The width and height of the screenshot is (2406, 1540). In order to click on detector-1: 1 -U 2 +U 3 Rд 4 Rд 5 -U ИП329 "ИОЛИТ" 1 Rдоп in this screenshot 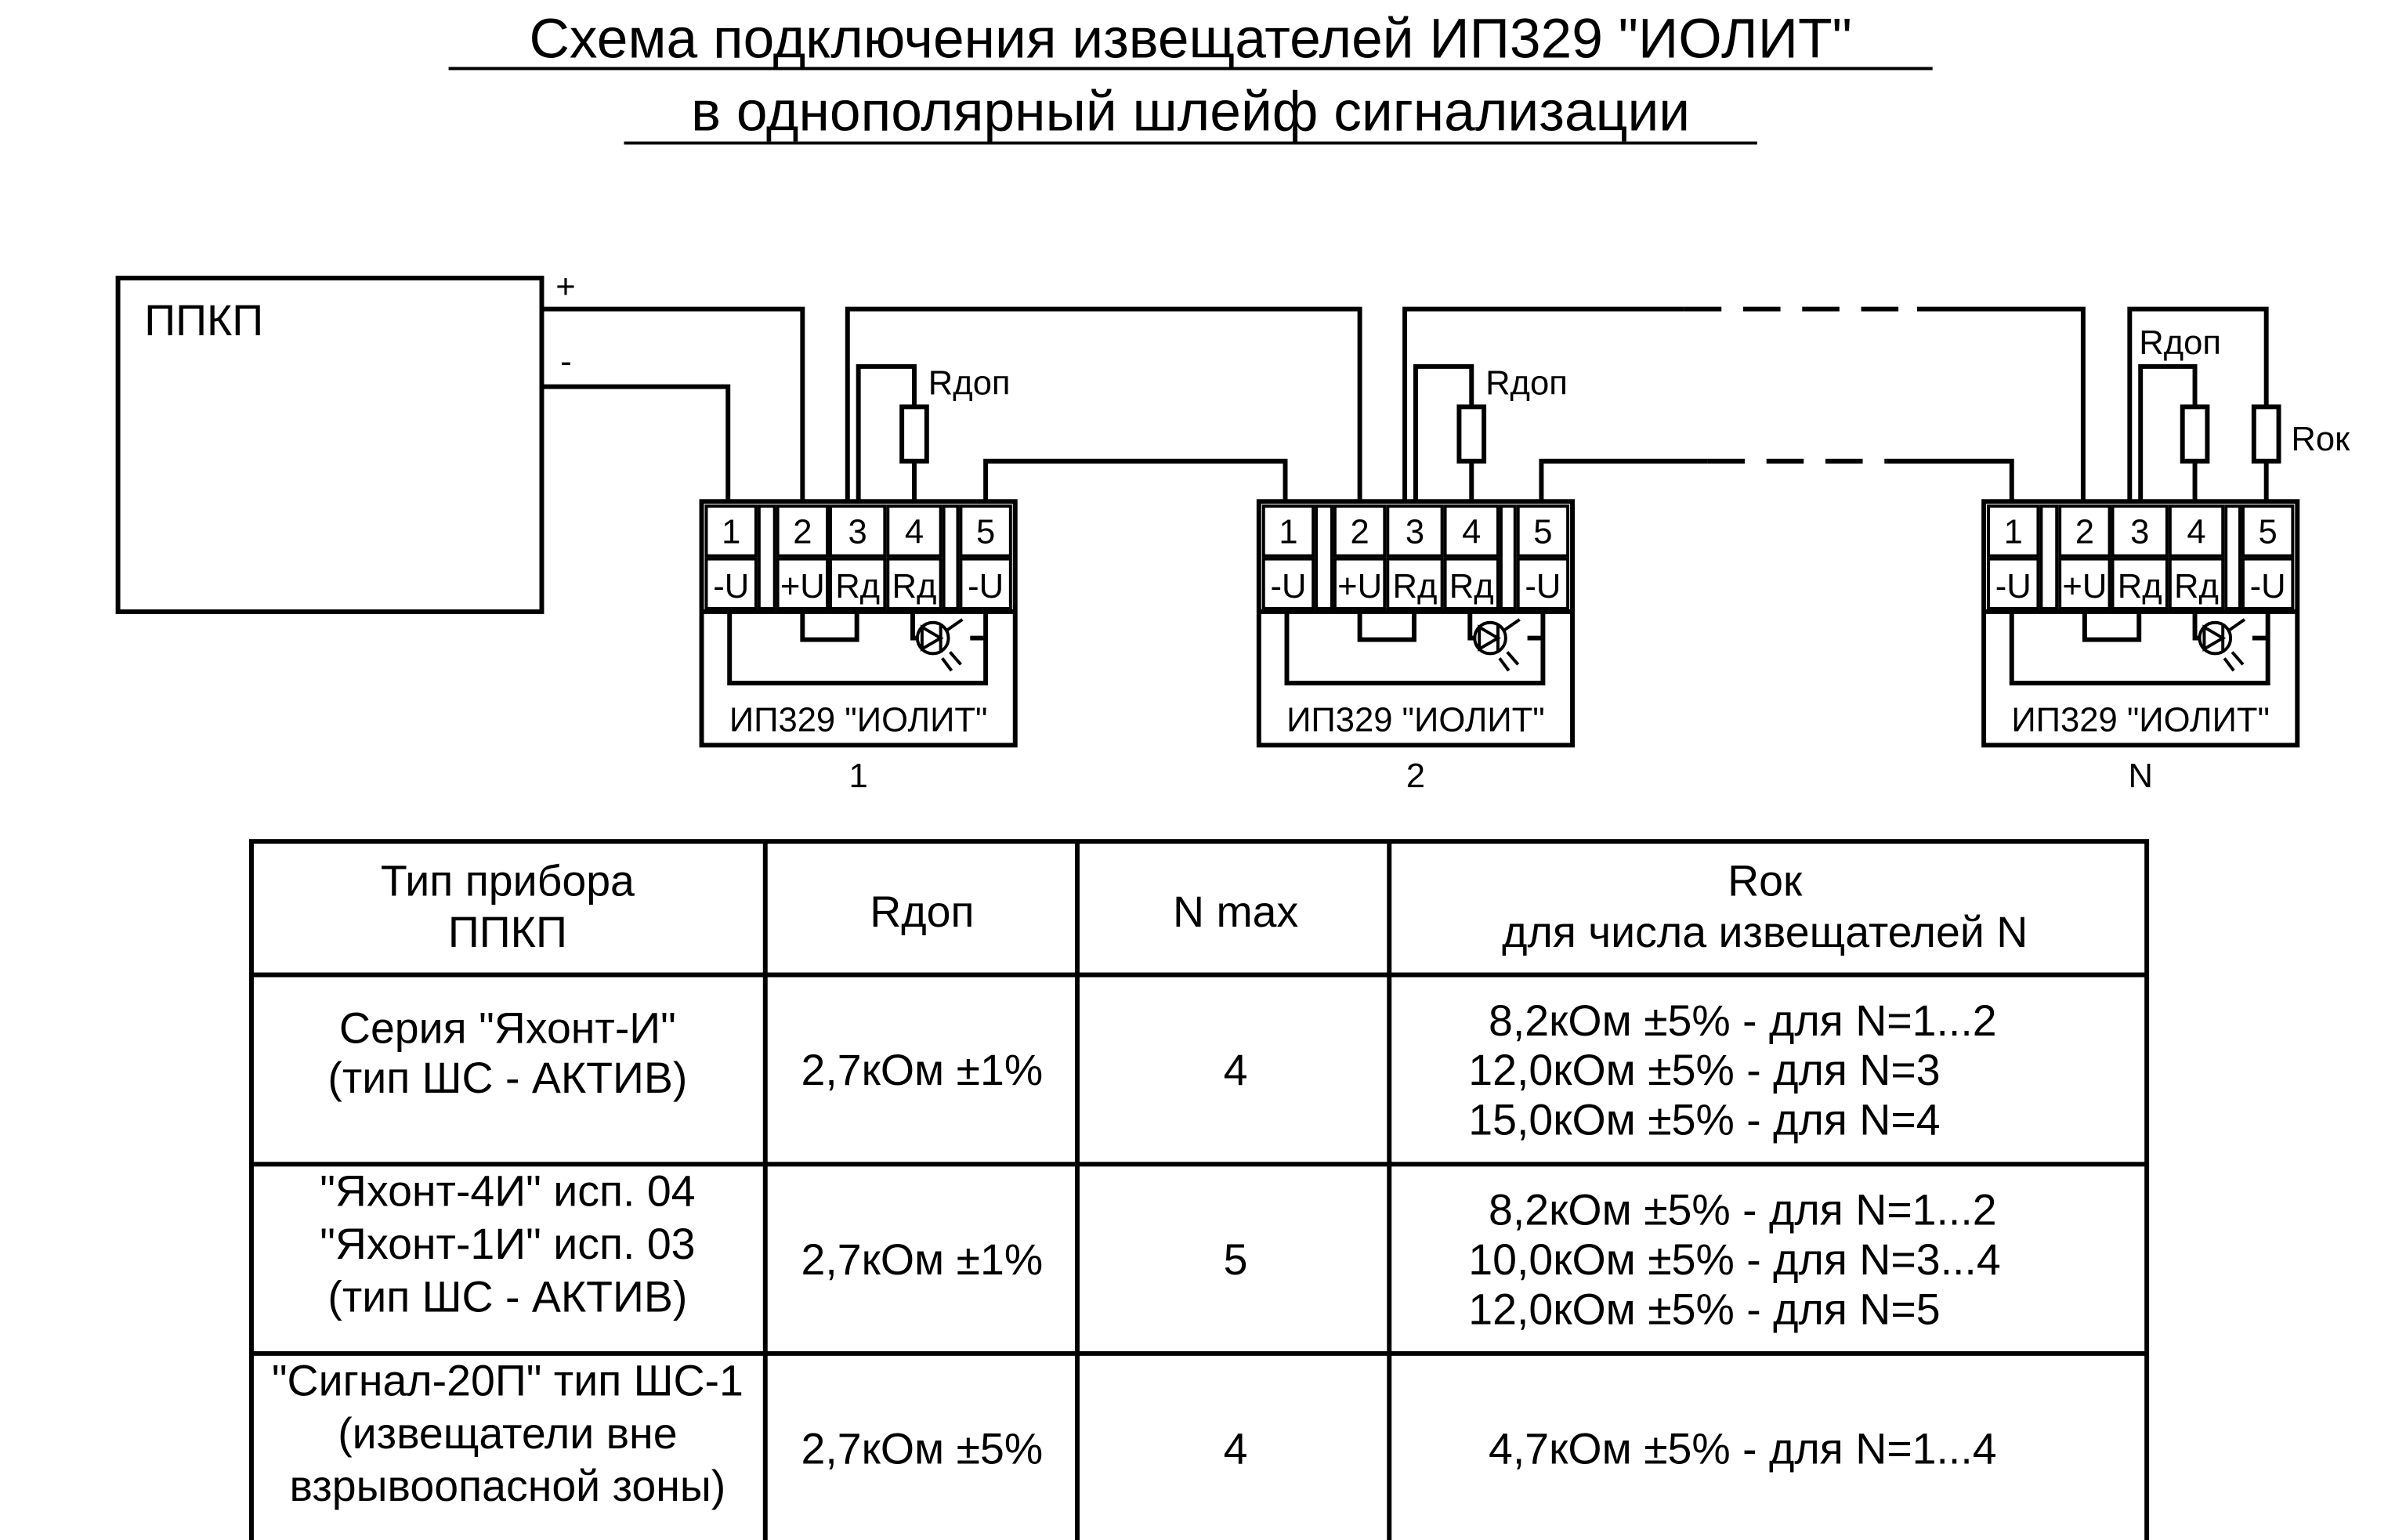, I will do `click(858, 579)`.